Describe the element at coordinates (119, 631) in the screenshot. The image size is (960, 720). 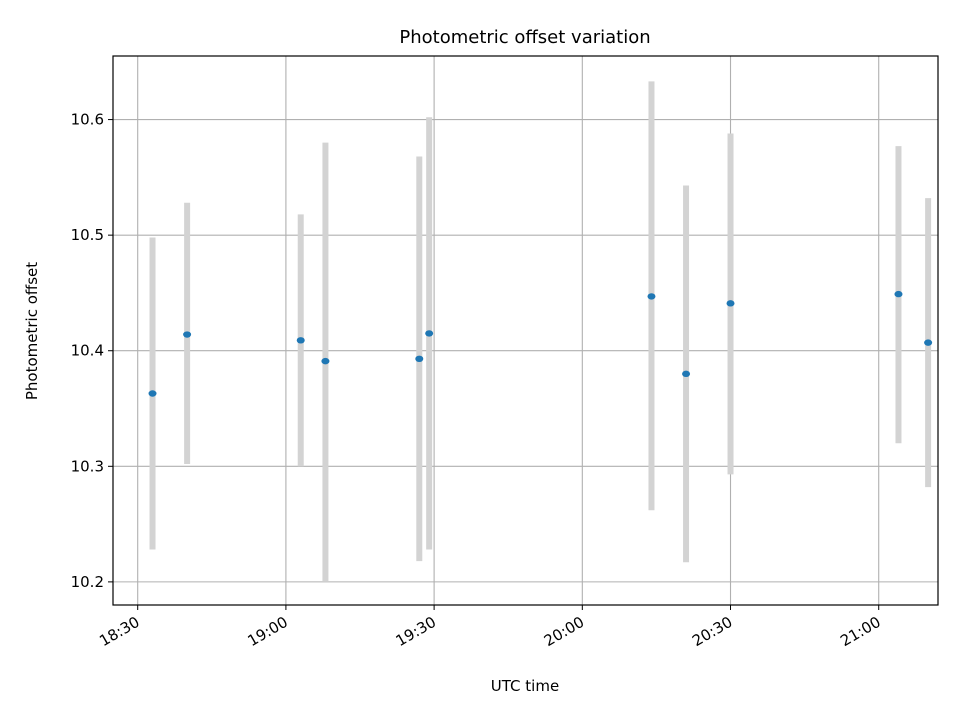
I see `x-tick-label: 18:30` at that location.